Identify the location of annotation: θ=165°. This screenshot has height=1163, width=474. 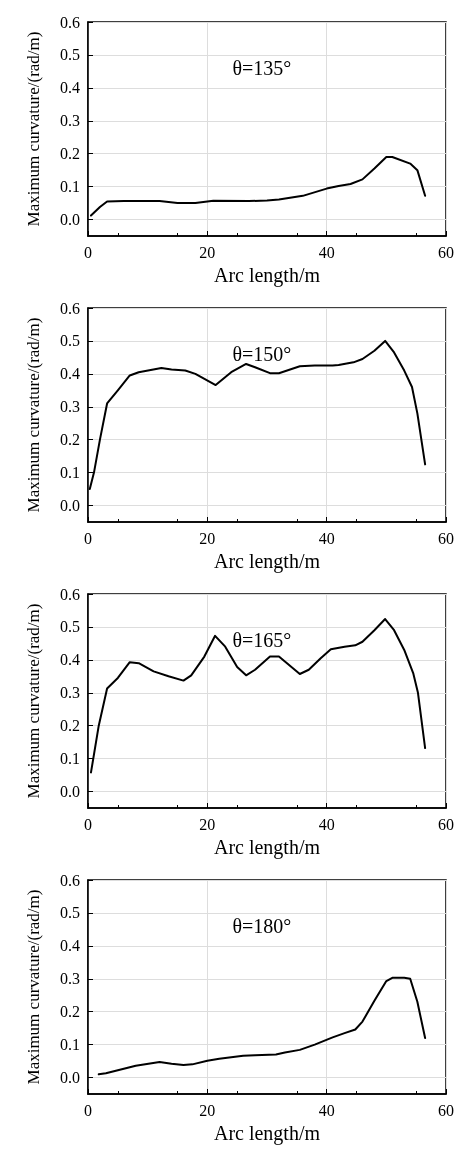
(262, 640).